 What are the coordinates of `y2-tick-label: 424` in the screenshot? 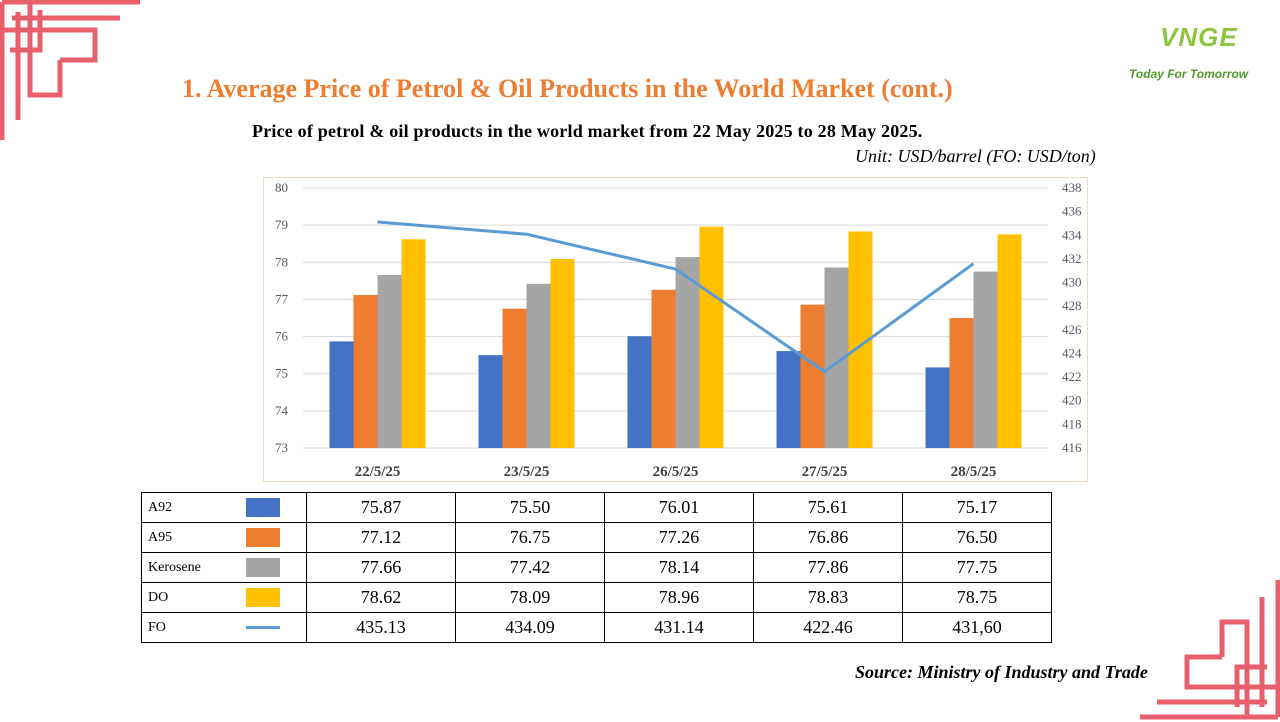 It's located at (1072, 352).